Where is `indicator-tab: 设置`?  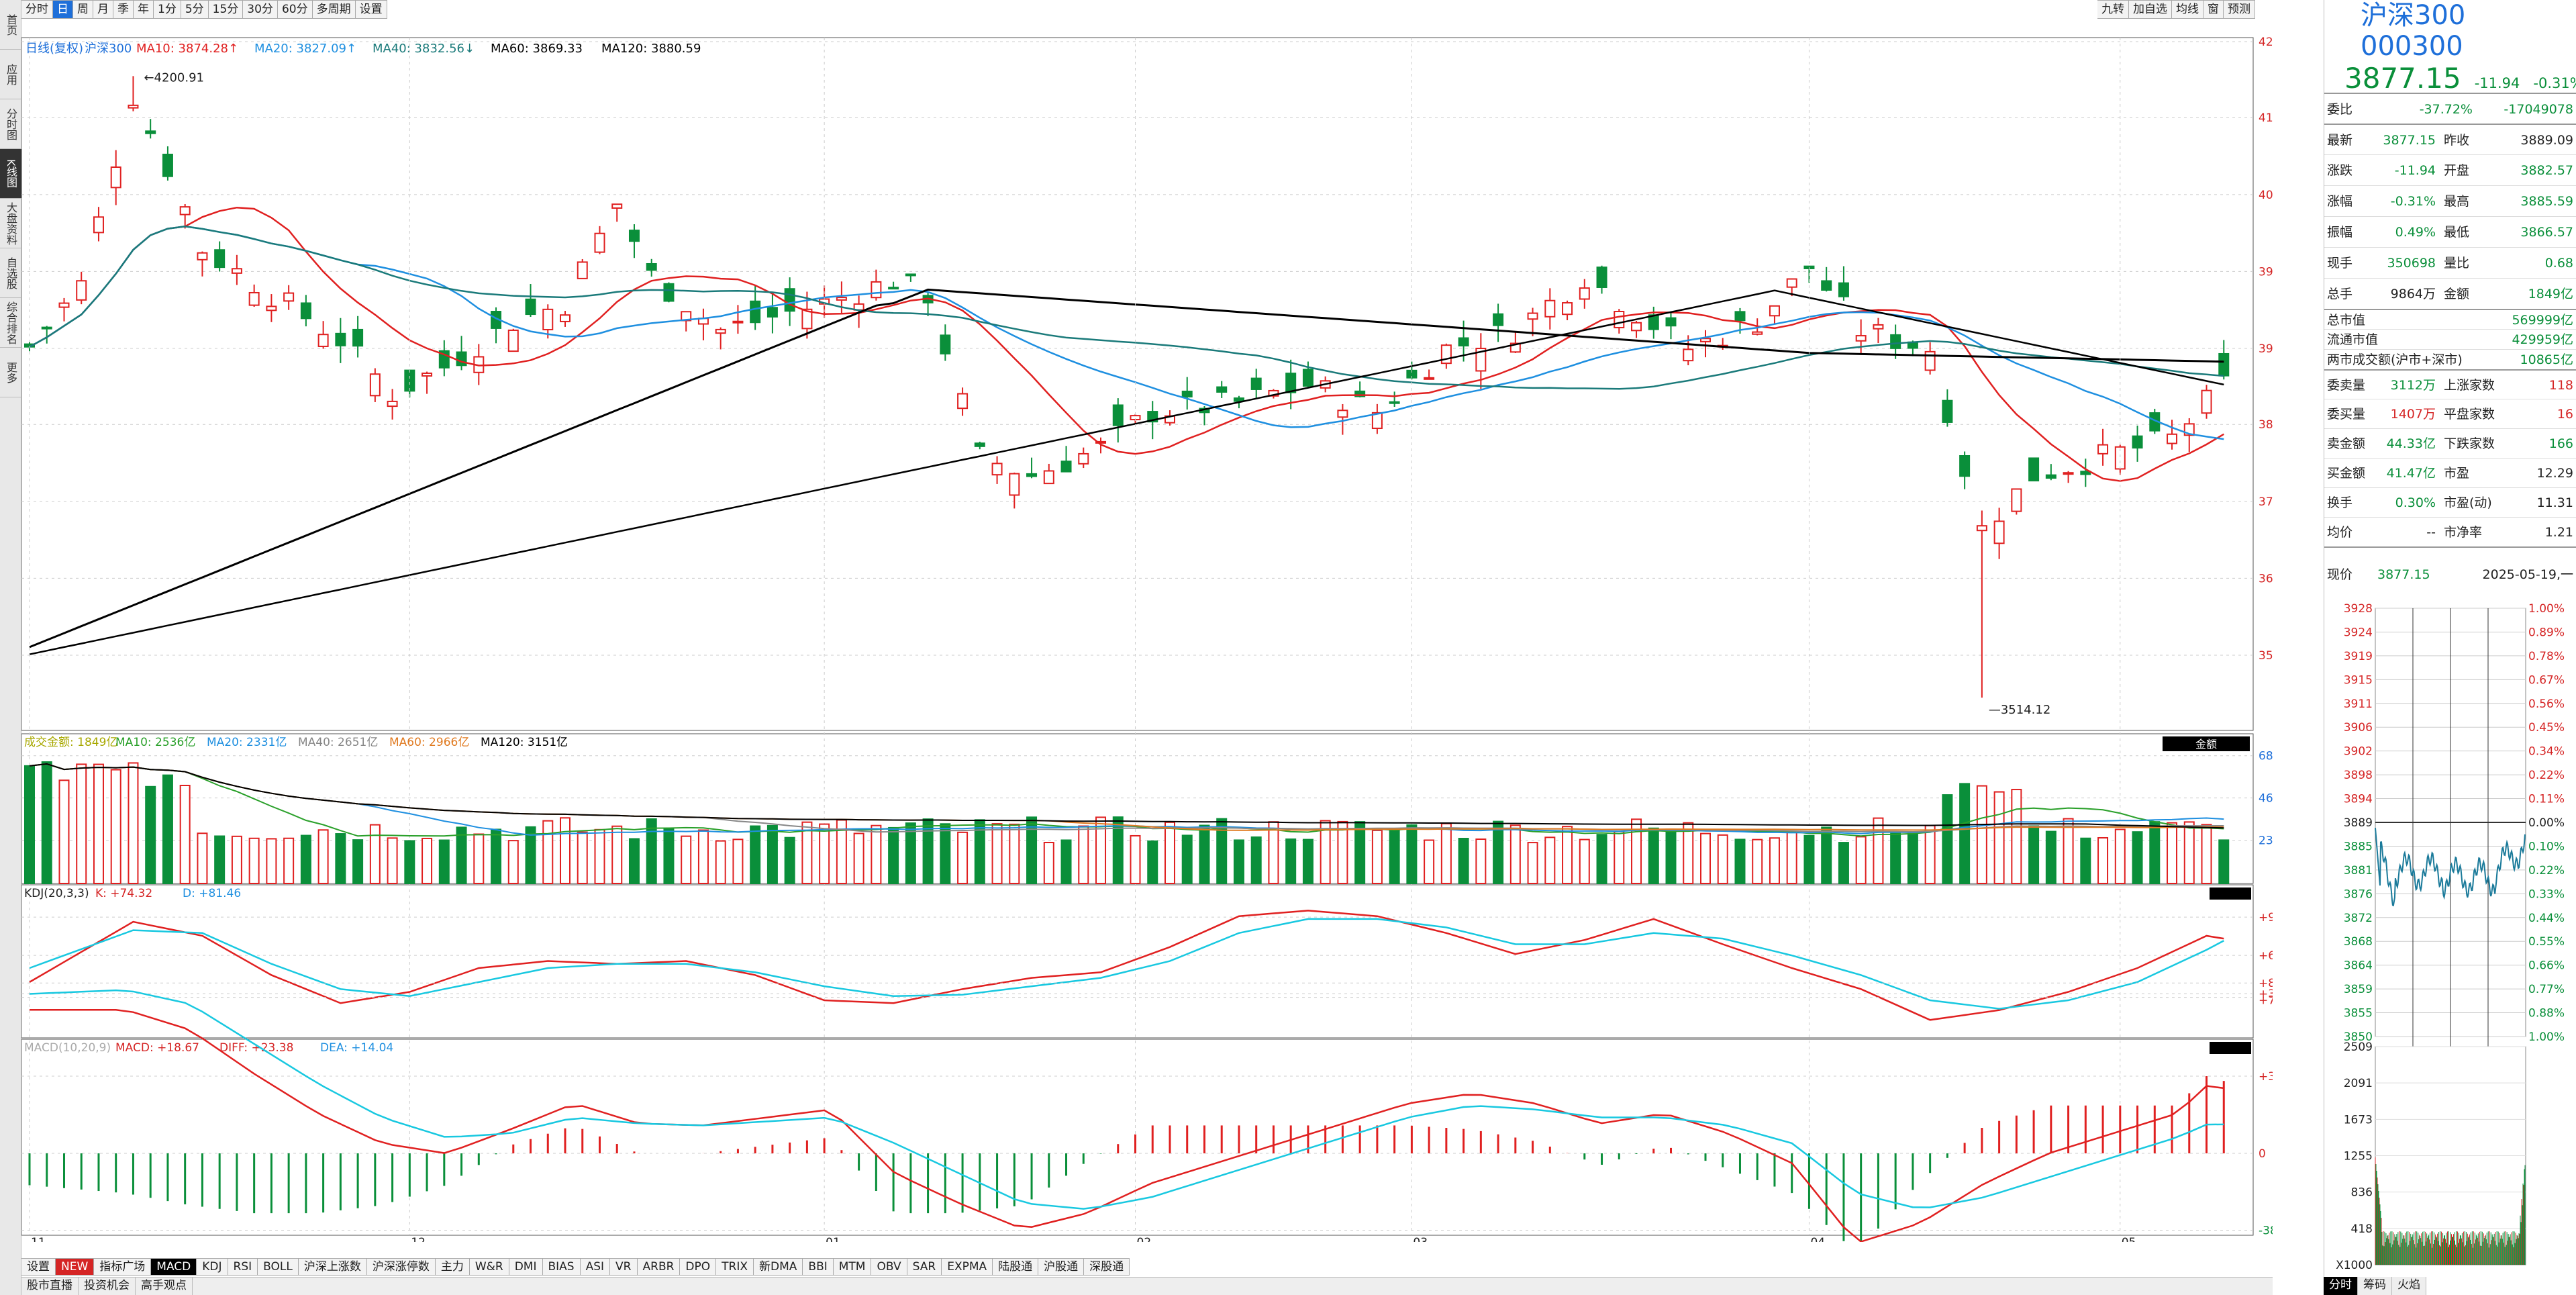
indicator-tab: 设置 is located at coordinates (38, 1267).